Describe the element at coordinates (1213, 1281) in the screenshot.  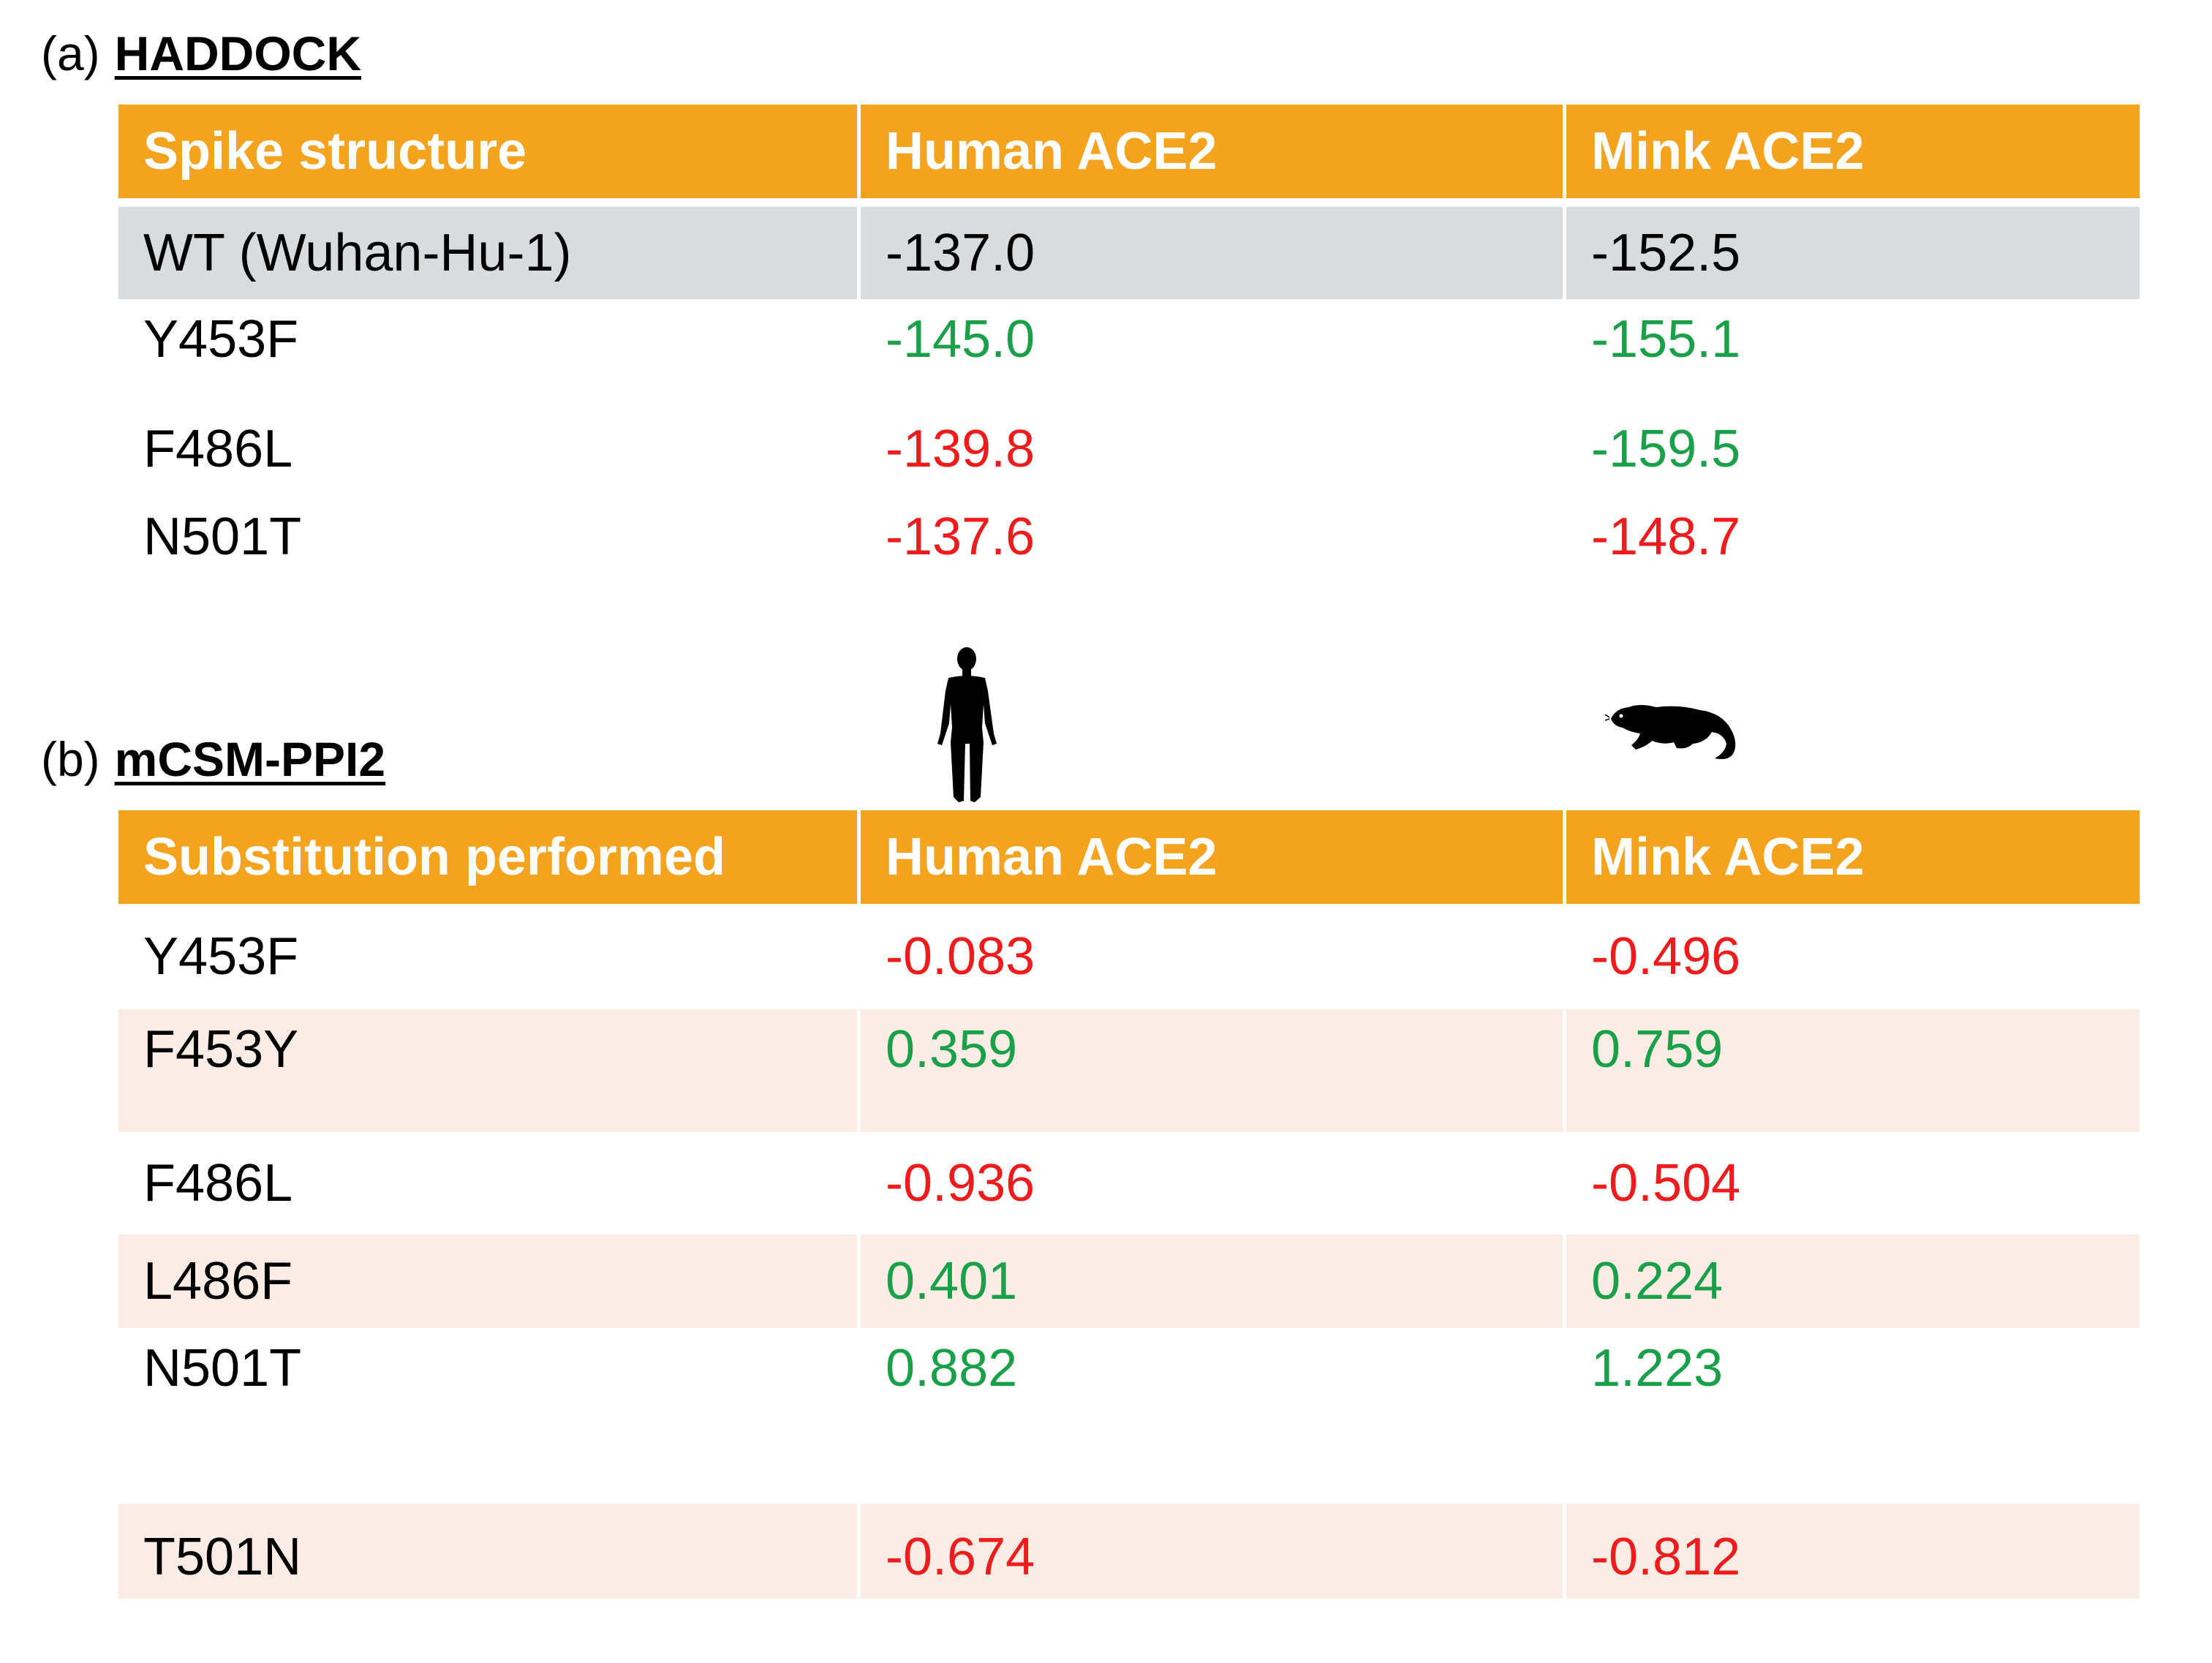
I see `mcsm-human-value: 0.401` at that location.